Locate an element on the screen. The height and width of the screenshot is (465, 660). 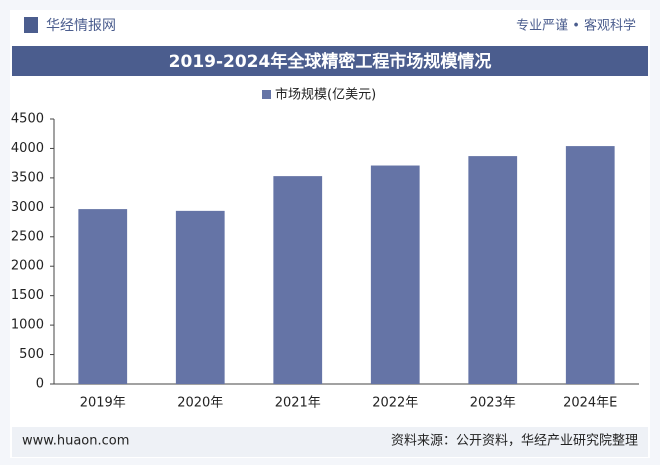
title-band is located at coordinates (330, 61).